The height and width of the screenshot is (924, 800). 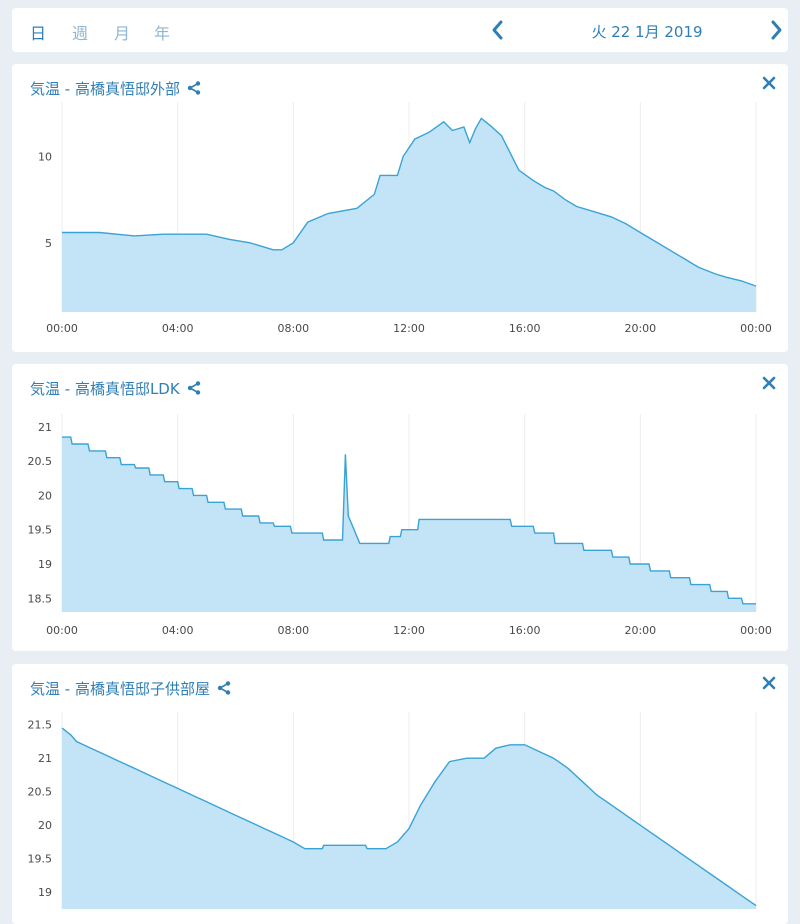 What do you see at coordinates (80, 33) in the screenshot?
I see `tab-week: 週` at bounding box center [80, 33].